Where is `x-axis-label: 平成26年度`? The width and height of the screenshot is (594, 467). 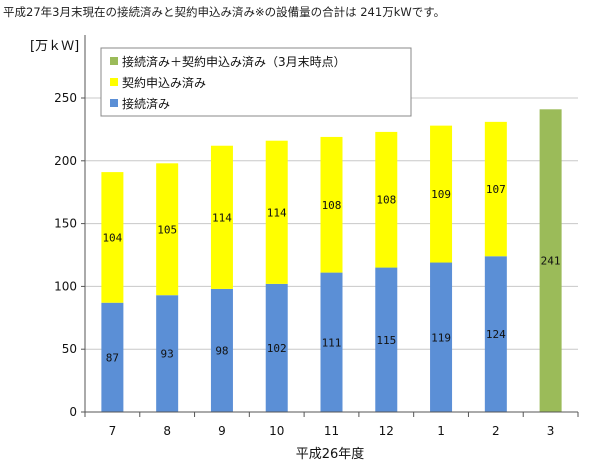
x-axis-label: 平成26年度 is located at coordinates (330, 454).